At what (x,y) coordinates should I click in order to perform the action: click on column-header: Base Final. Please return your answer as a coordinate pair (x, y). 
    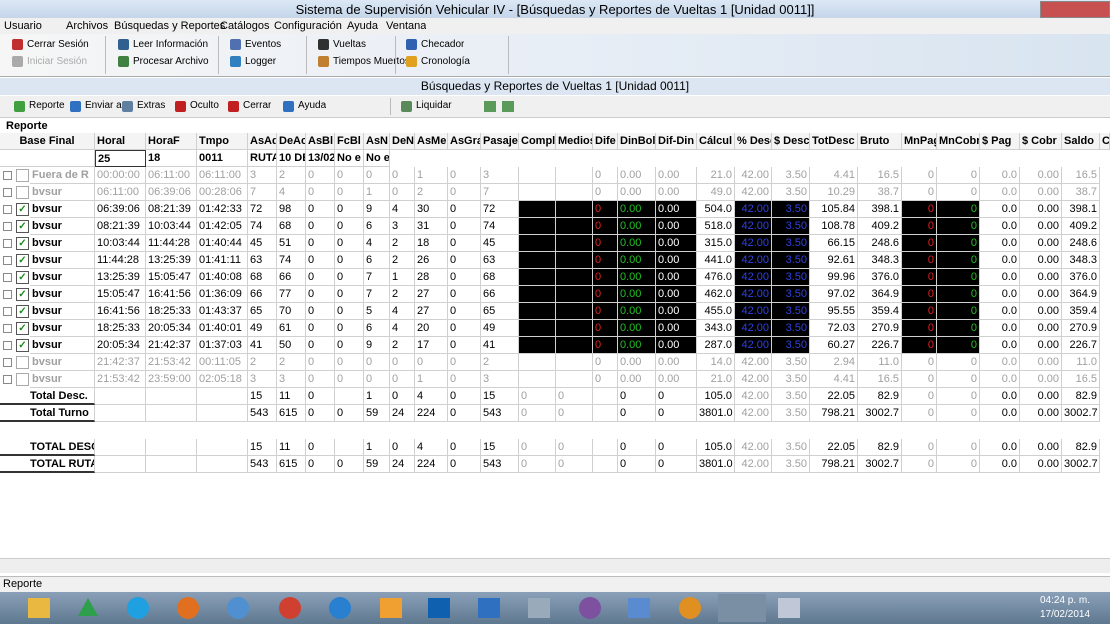
    Looking at the image, I should click on (47, 141).